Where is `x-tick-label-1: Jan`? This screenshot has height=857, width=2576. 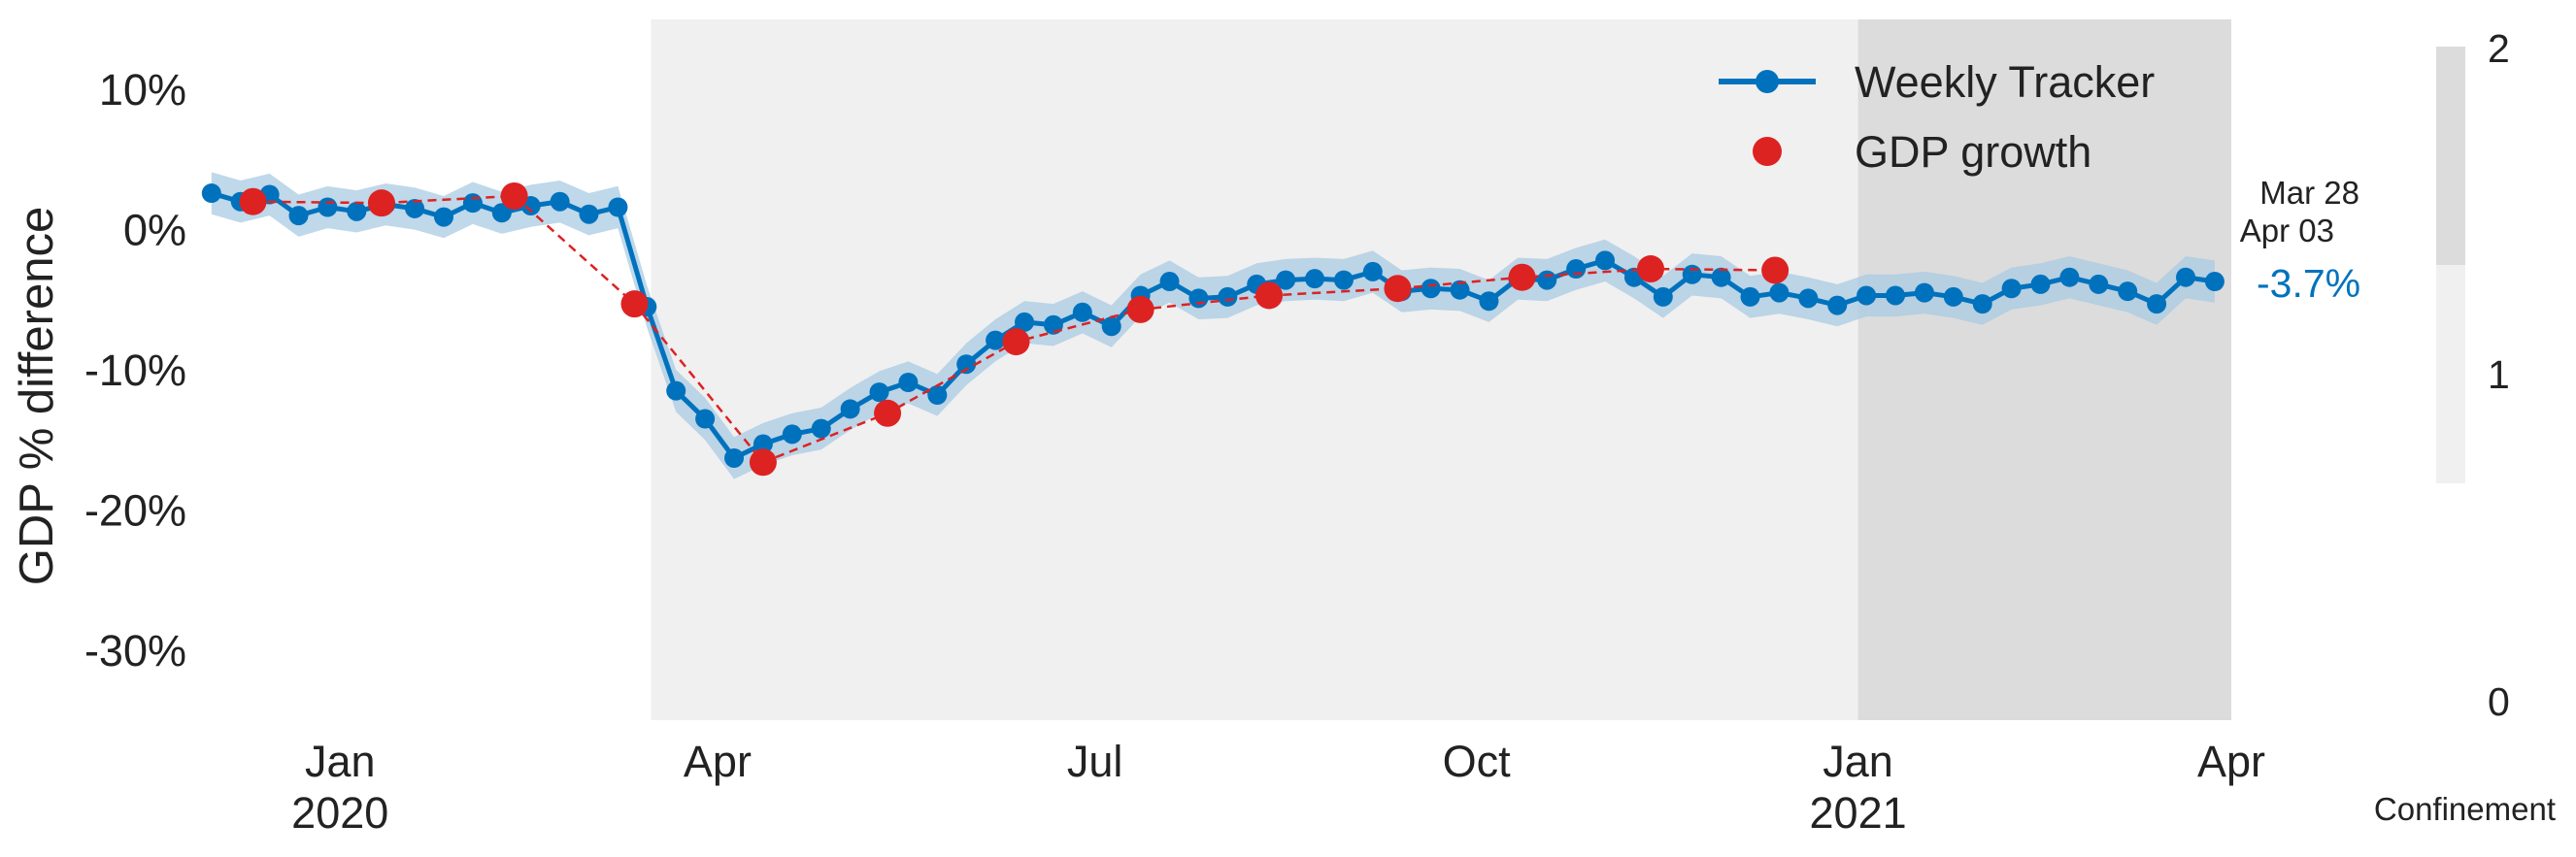 x-tick-label-1: Jan is located at coordinates (341, 761).